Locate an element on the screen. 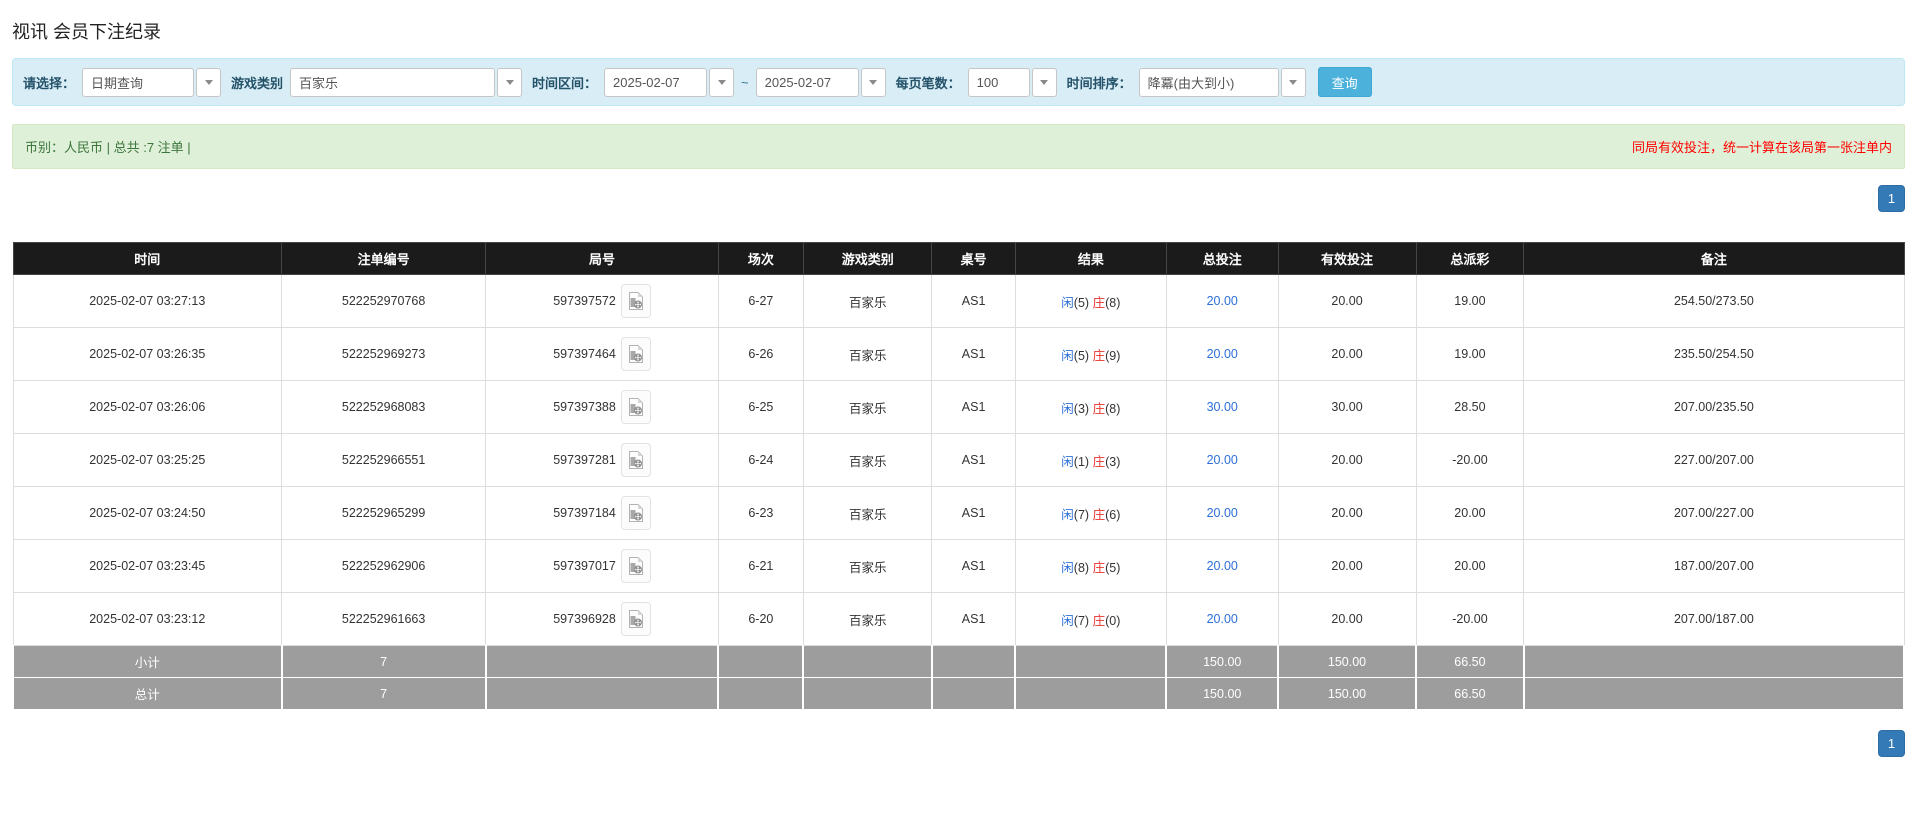  filter-group-query-type: 请选择： 日期查询 is located at coordinates (122, 82).